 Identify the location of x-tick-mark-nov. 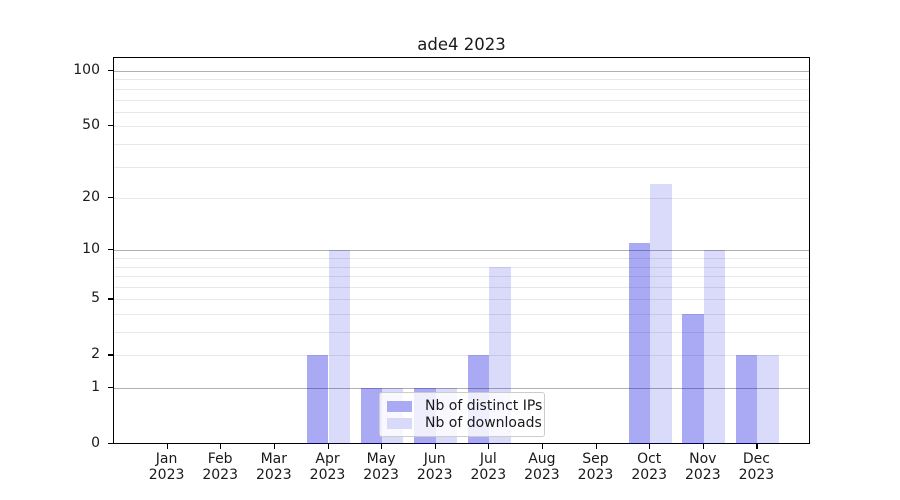
(703, 446).